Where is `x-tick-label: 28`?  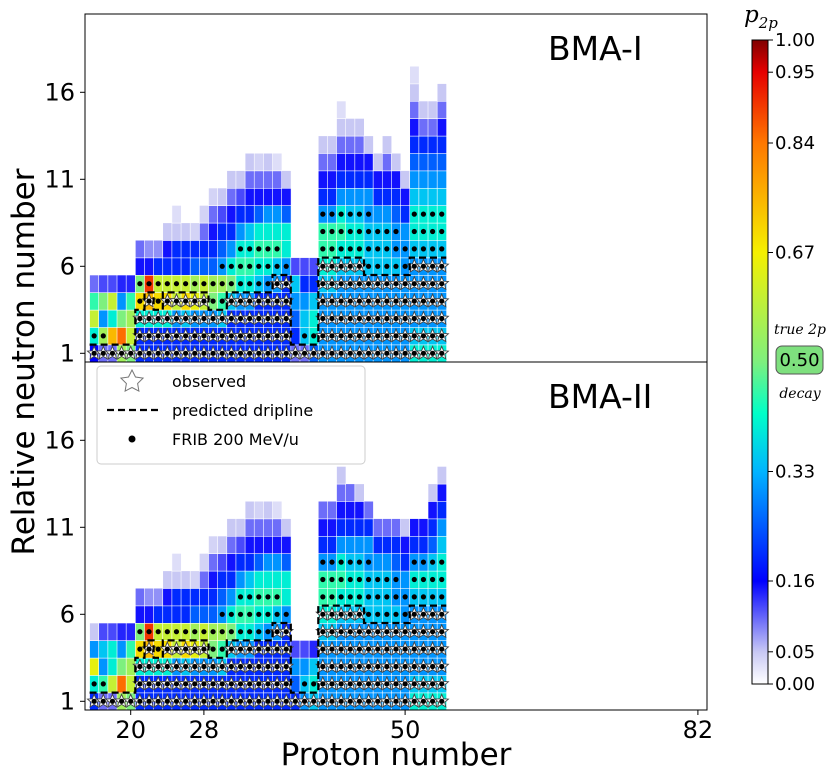 x-tick-label: 28 is located at coordinates (204, 730).